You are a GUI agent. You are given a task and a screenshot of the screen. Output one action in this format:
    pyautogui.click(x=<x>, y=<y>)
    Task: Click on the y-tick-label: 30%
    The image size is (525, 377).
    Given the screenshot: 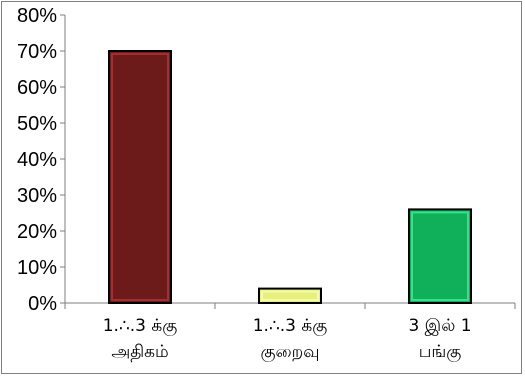 What is the action you would take?
    pyautogui.click(x=37, y=196)
    